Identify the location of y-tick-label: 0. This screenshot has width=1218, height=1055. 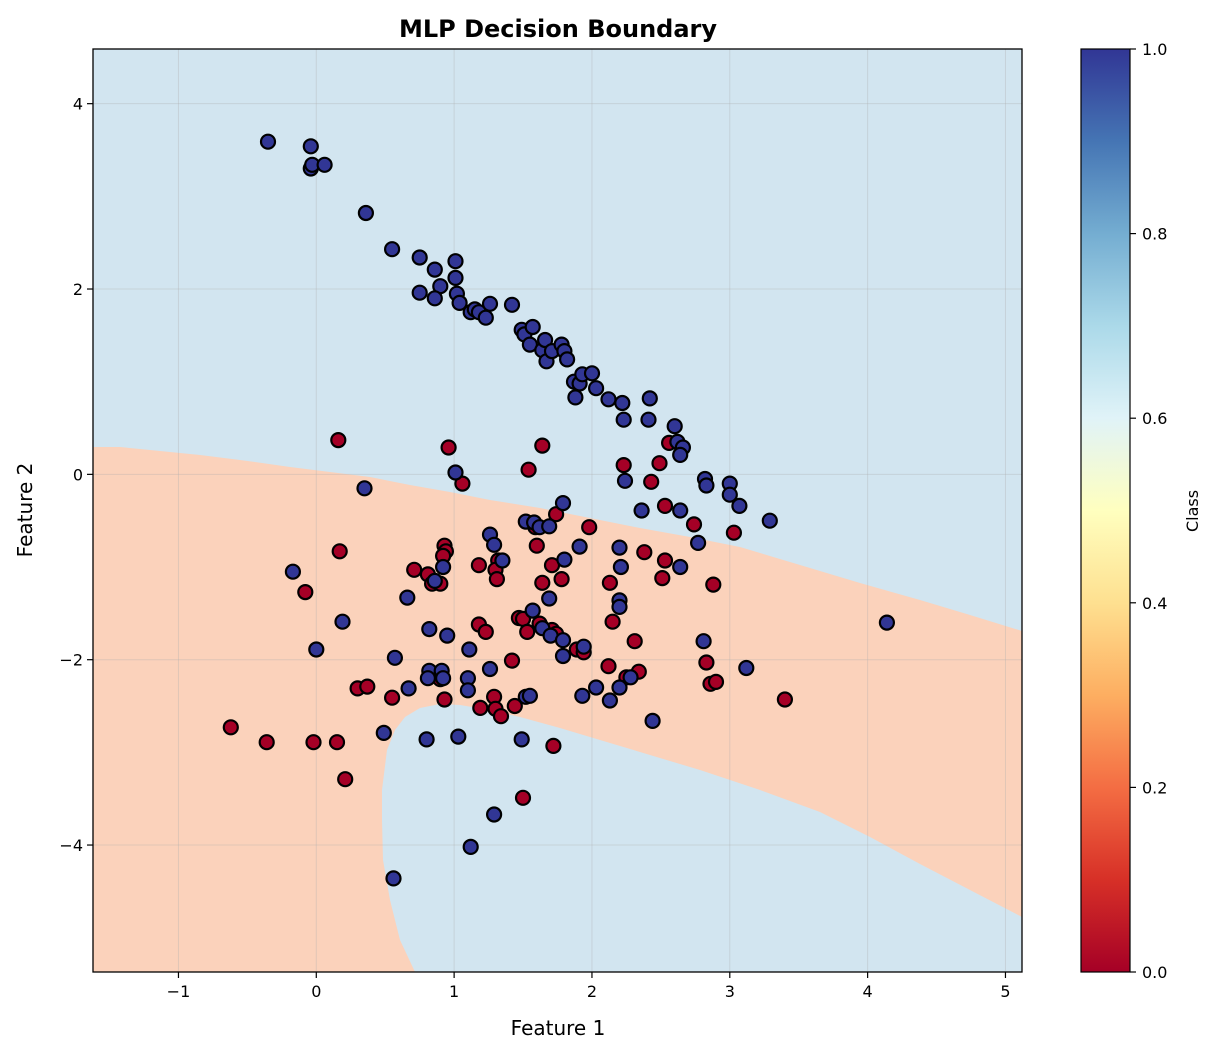
(78, 474).